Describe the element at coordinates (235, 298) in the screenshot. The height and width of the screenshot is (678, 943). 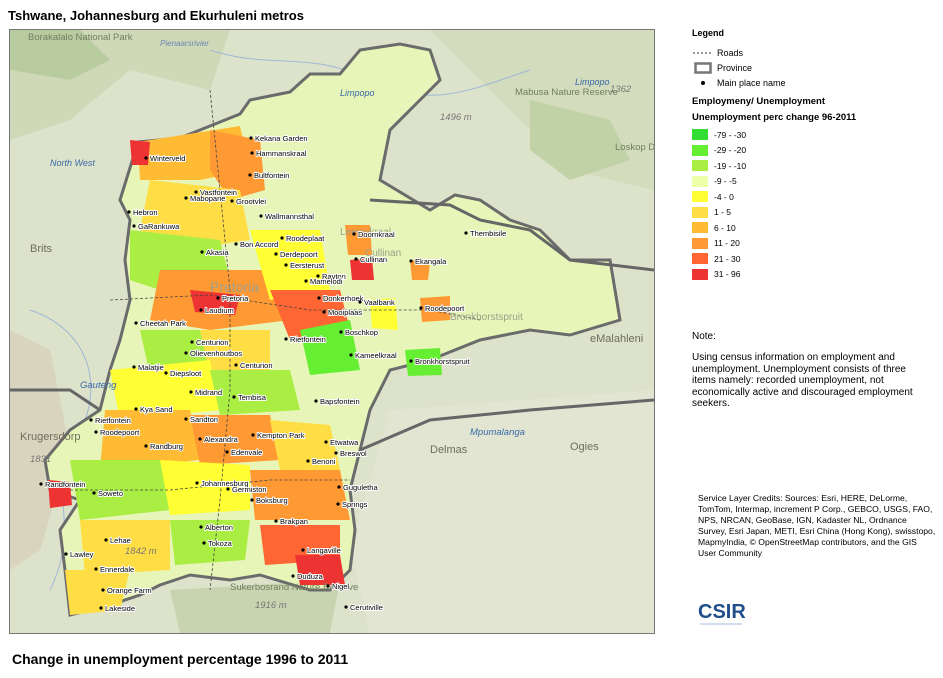
I see `place-label: Pretoria` at that location.